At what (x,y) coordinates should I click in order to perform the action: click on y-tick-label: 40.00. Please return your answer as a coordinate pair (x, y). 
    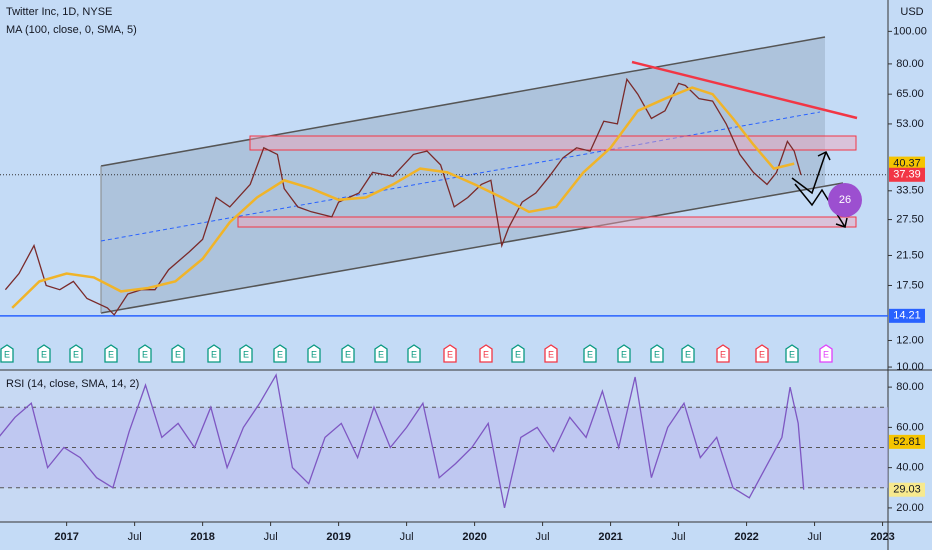
    Looking at the image, I should click on (910, 468).